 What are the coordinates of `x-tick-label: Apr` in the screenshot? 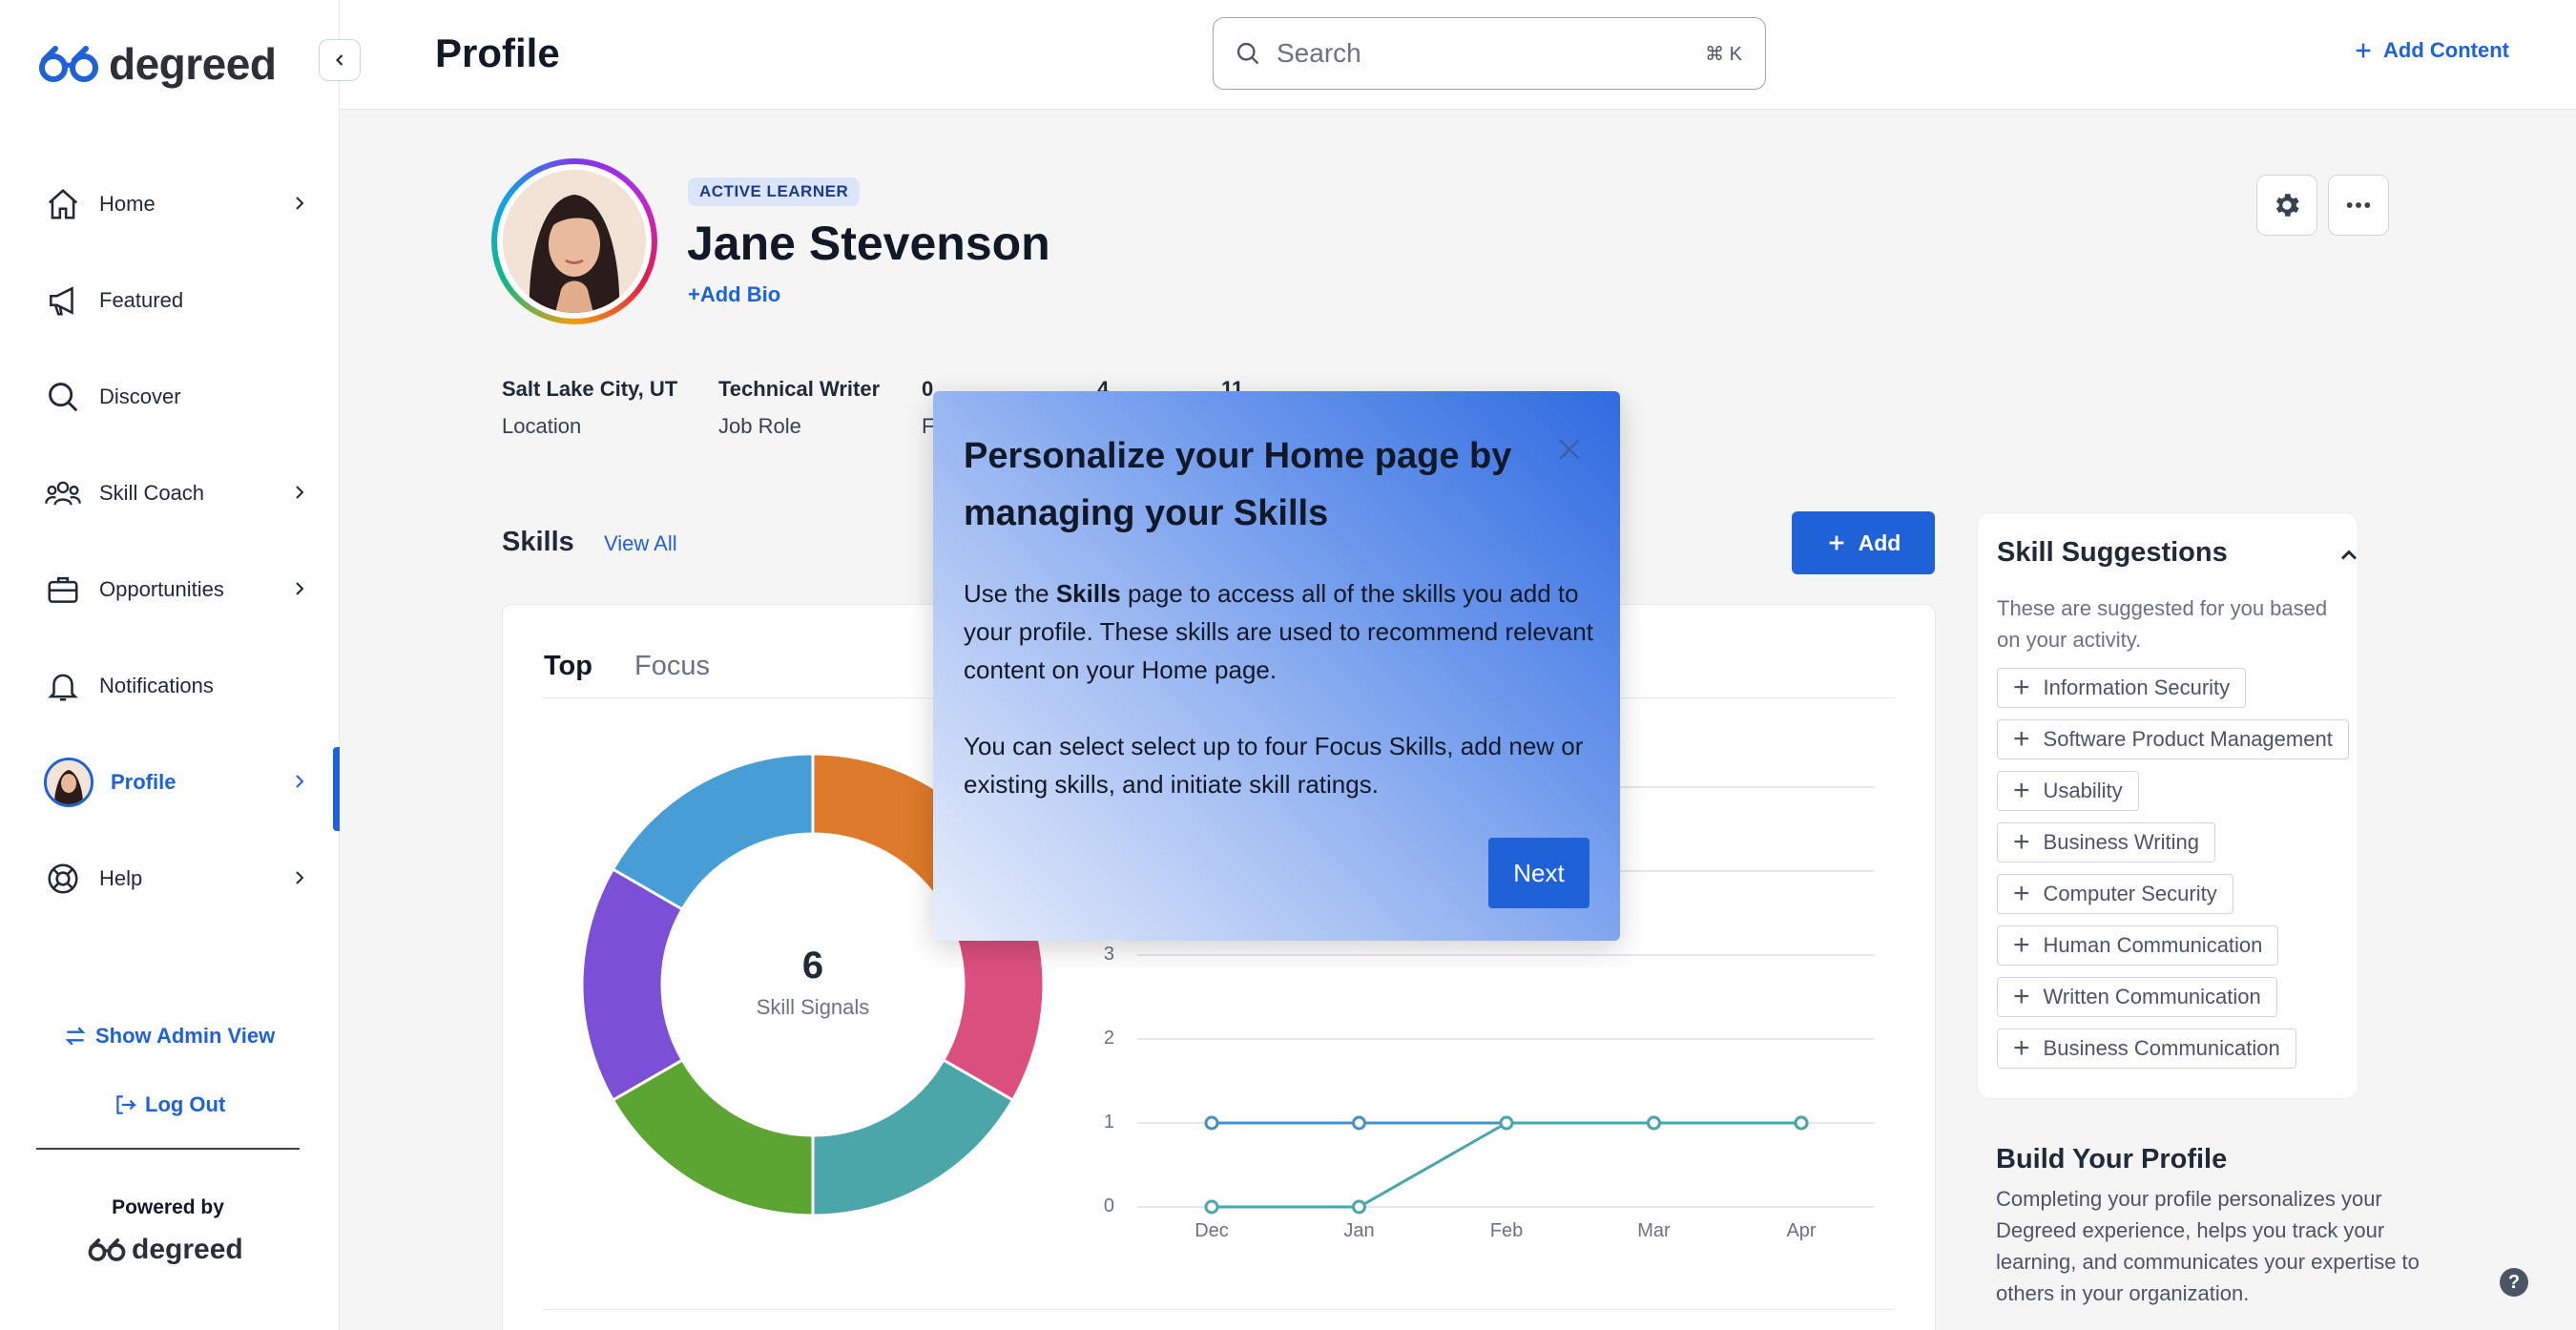 It's located at (1801, 1230).